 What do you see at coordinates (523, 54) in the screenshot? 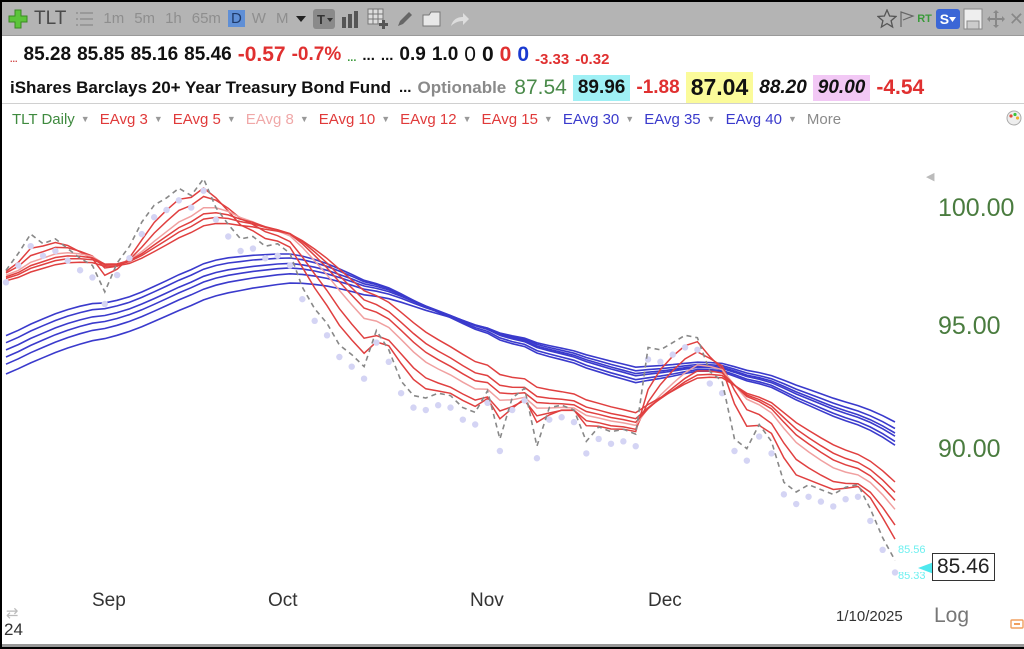
I see `zero-blue: 0` at bounding box center [523, 54].